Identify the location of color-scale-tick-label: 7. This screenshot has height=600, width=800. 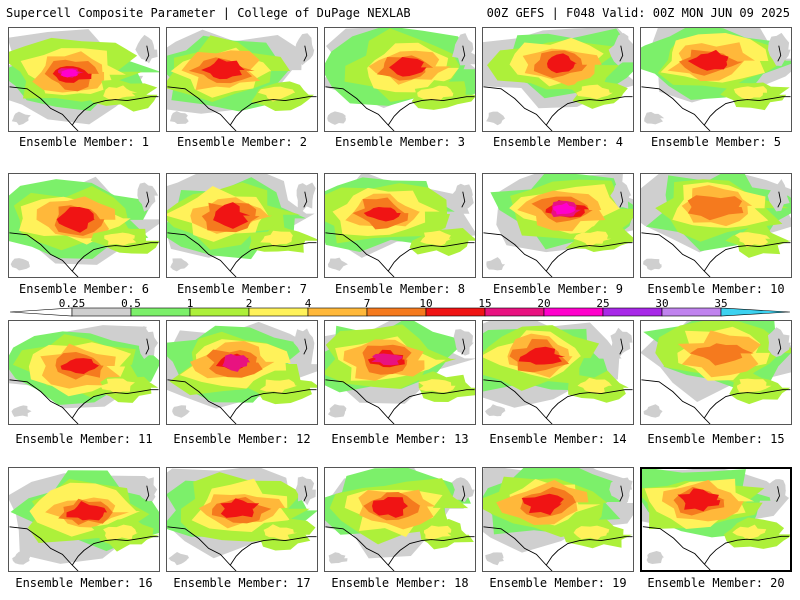
(367, 303).